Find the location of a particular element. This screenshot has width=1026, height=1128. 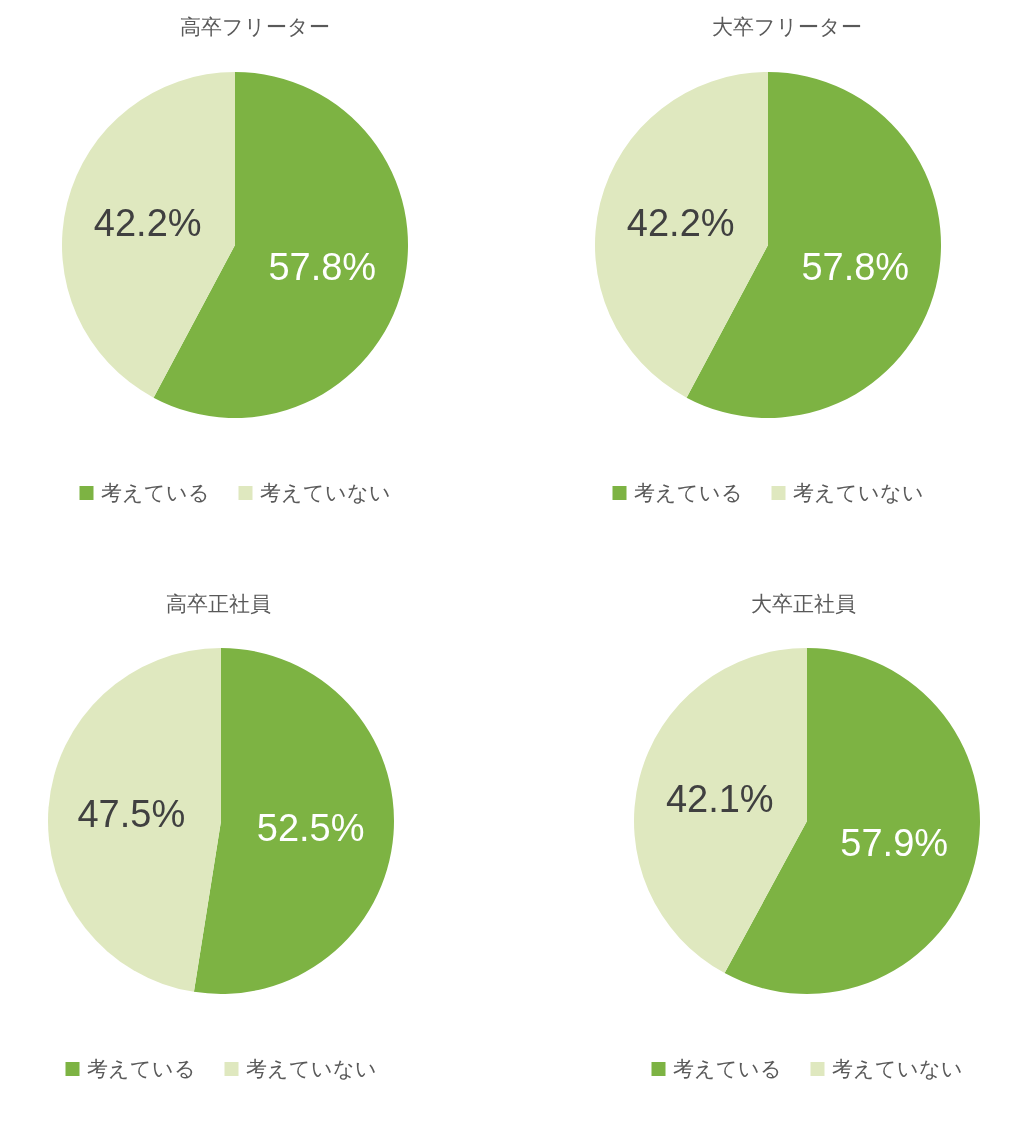

title: 高卒フリーター is located at coordinates (255, 27).